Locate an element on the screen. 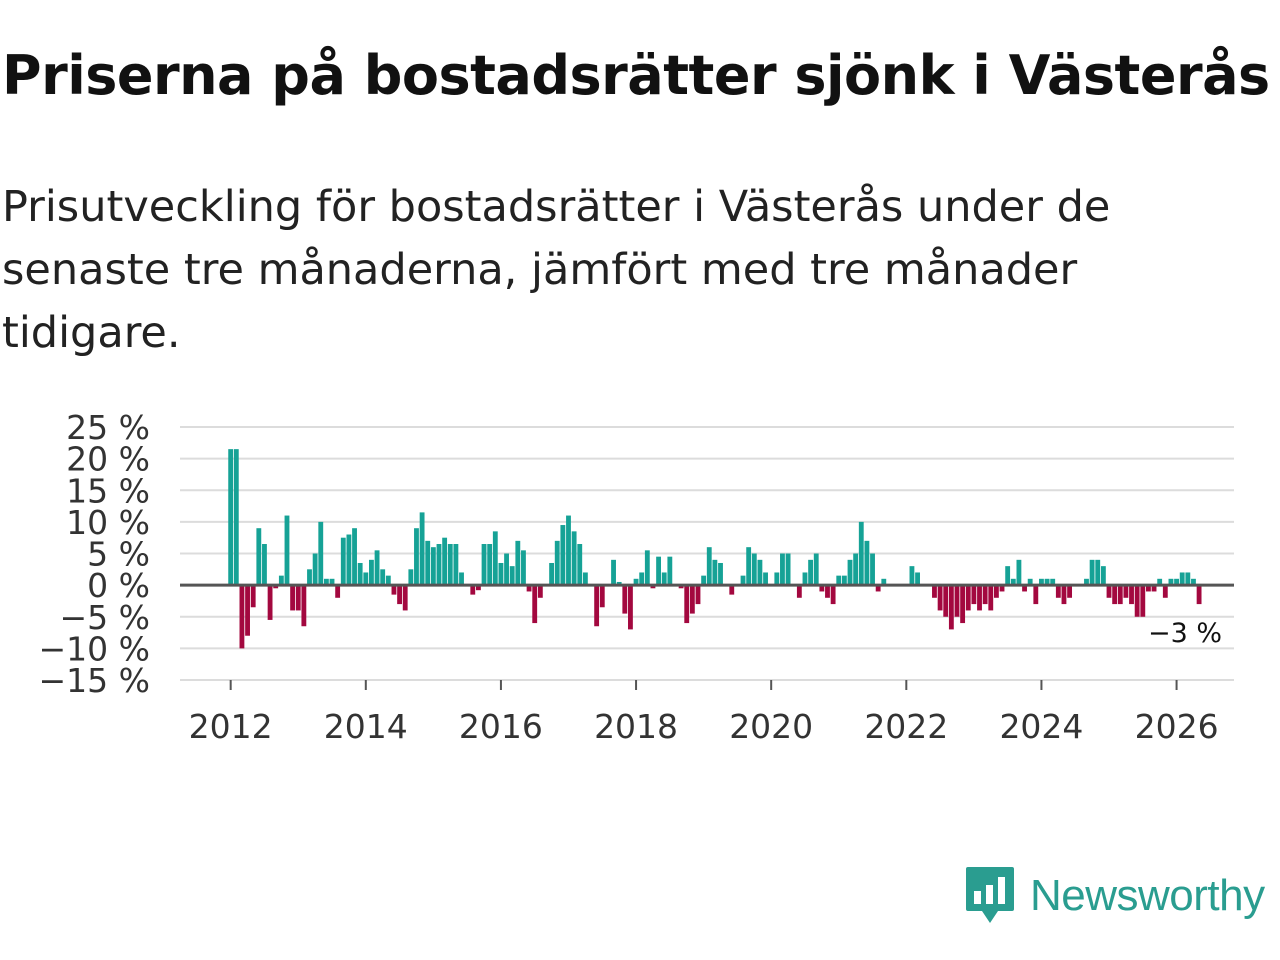 The width and height of the screenshot is (1280, 960). newsworthy-logo-icon is located at coordinates (990, 895).